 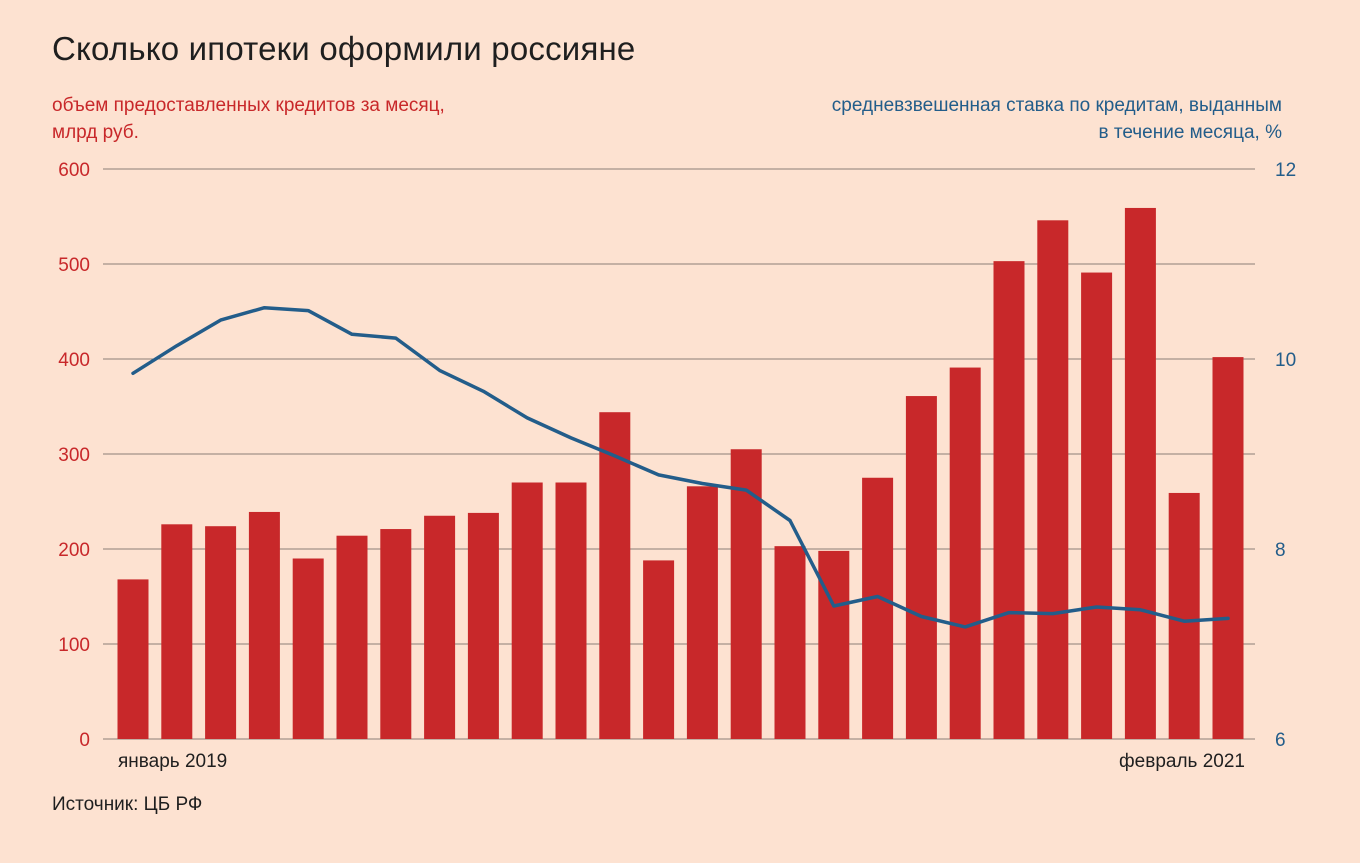 I want to click on x-start-label: январь 2019, so click(x=172, y=761).